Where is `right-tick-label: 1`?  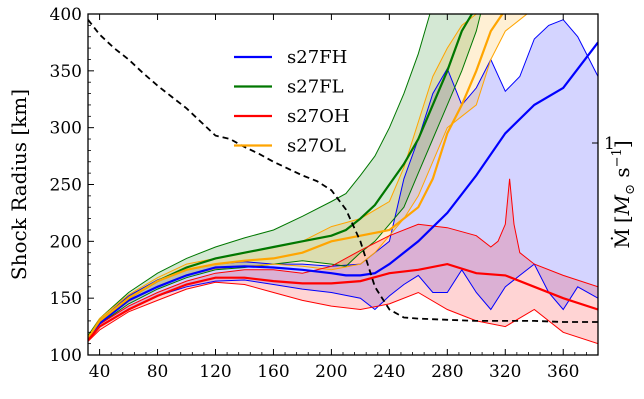 right-tick-label: 1 is located at coordinates (609, 144).